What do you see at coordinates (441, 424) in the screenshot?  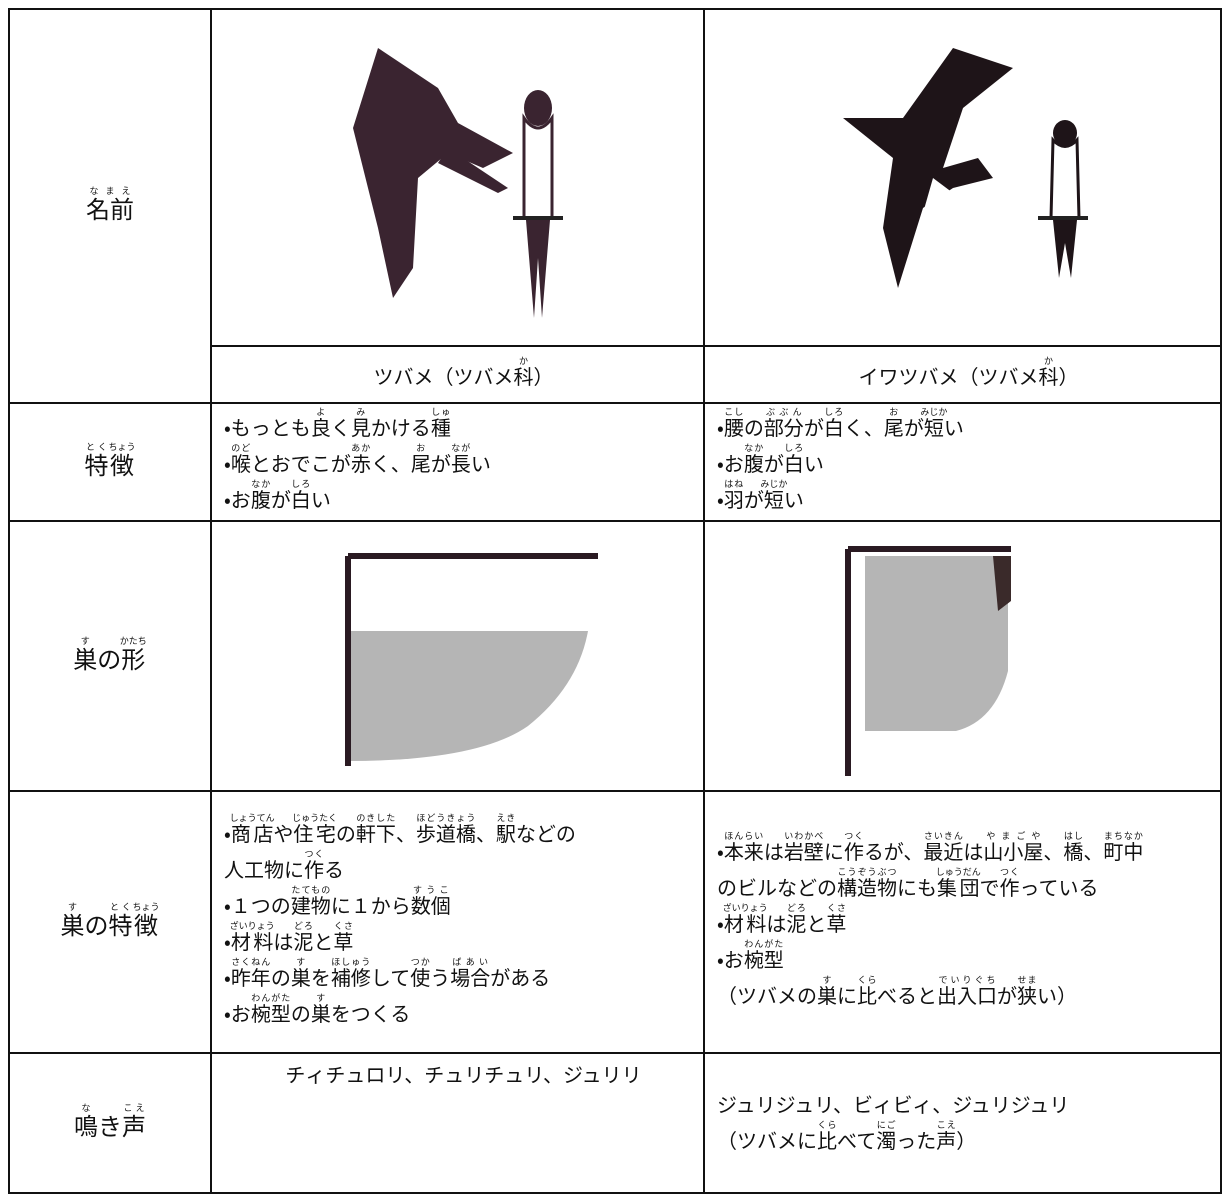 I see `ruby-word: 種しゅ` at bounding box center [441, 424].